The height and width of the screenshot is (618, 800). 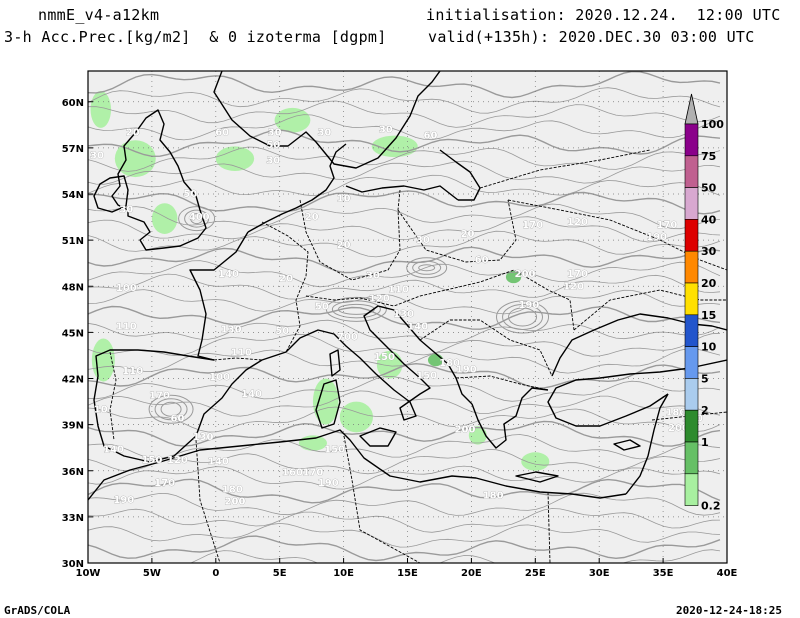 I want to click on tick-label-lon: 40E, so click(x=727, y=573).